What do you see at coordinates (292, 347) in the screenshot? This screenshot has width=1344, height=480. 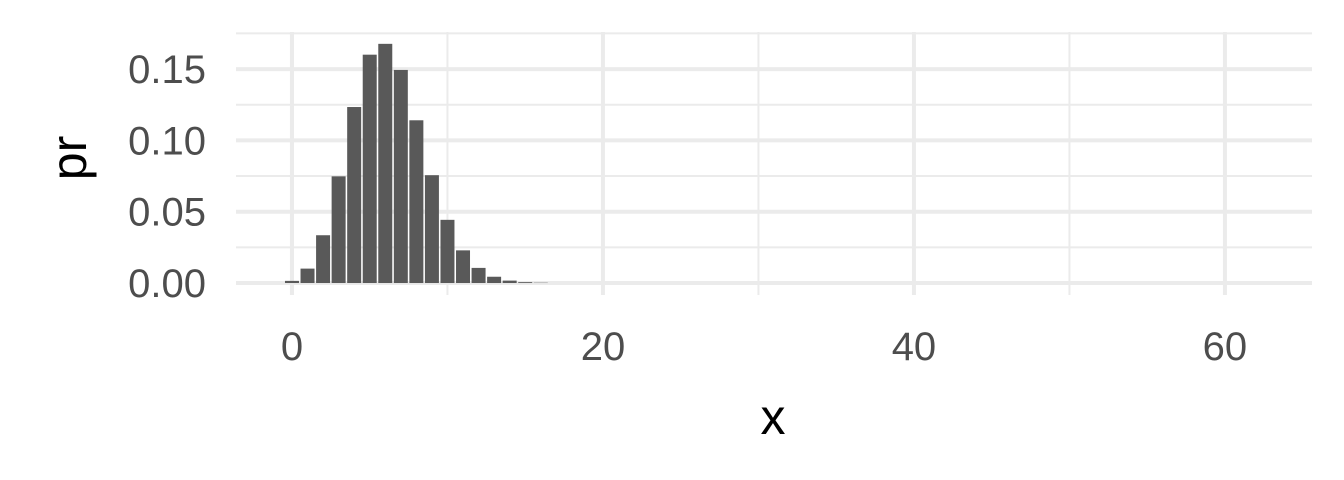 I see `x-tick-label: 0` at bounding box center [292, 347].